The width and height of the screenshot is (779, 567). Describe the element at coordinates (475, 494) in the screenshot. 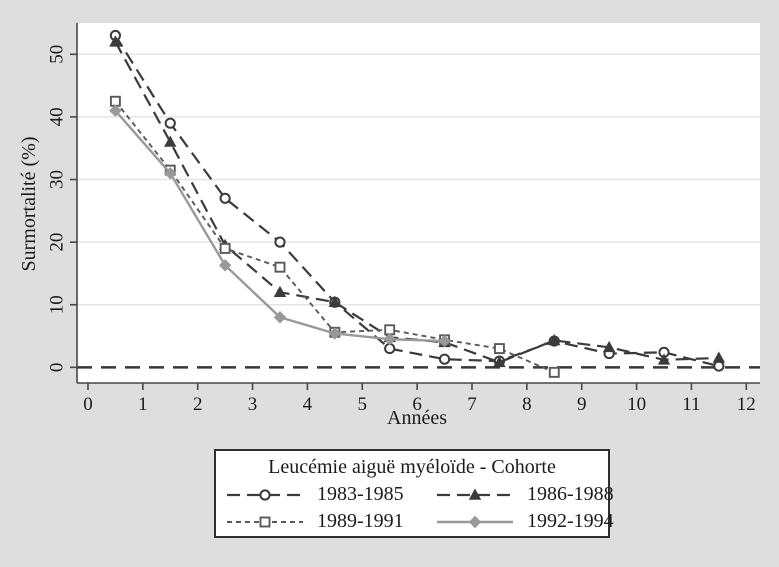

I see `legend-key-triangle-longdash-icon` at that location.